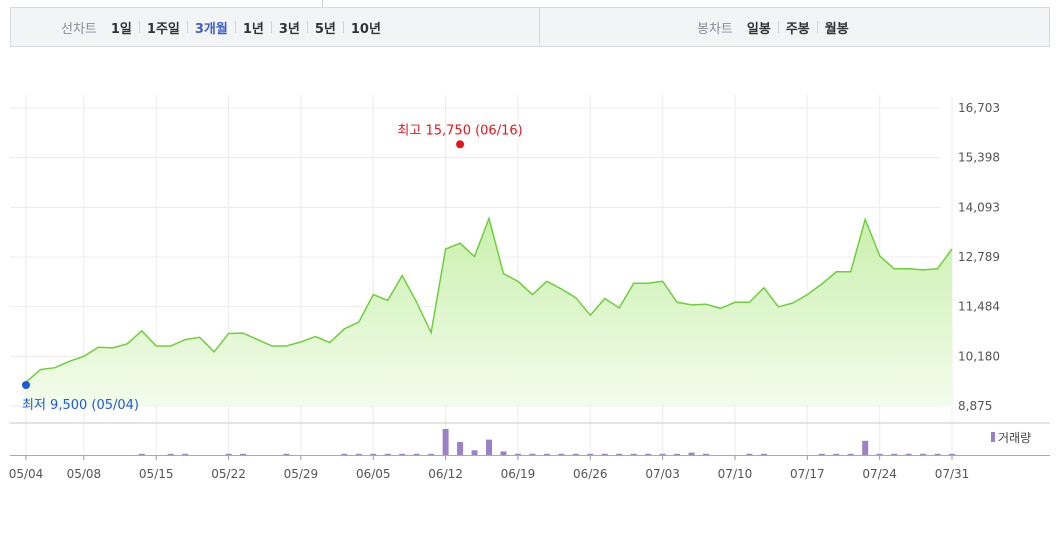 The image size is (1057, 537). What do you see at coordinates (518, 474) in the screenshot?
I see `x-tick-label: 06/19` at bounding box center [518, 474].